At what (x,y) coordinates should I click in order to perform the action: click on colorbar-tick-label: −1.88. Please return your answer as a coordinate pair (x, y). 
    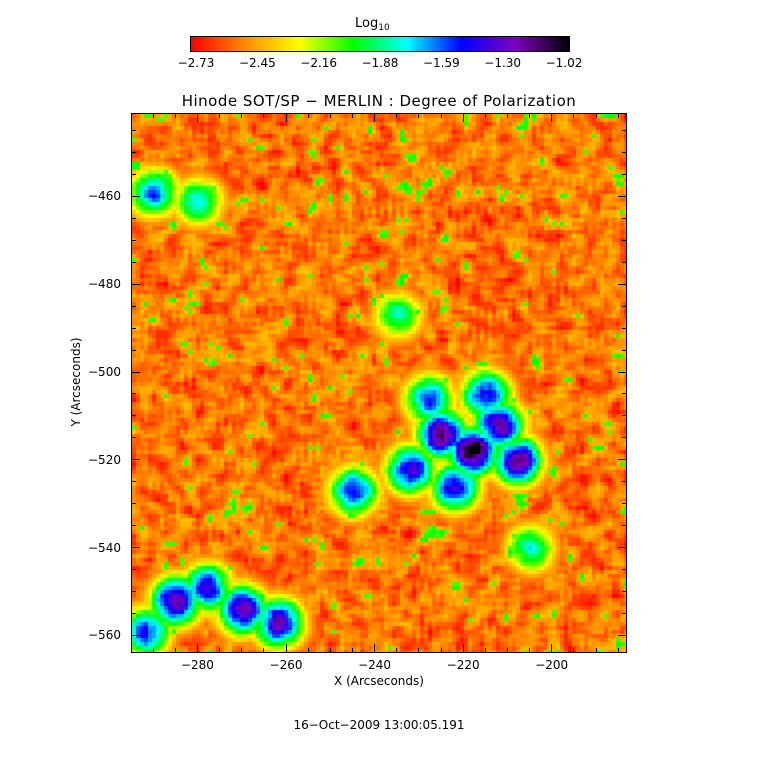
    Looking at the image, I should click on (380, 63).